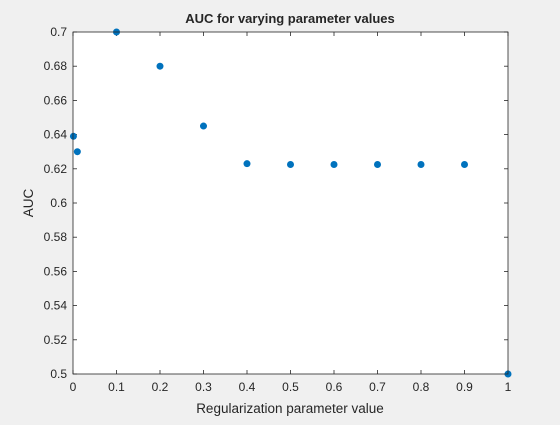 This screenshot has height=425, width=560. I want to click on y-tick-label: 0.52, so click(56, 340).